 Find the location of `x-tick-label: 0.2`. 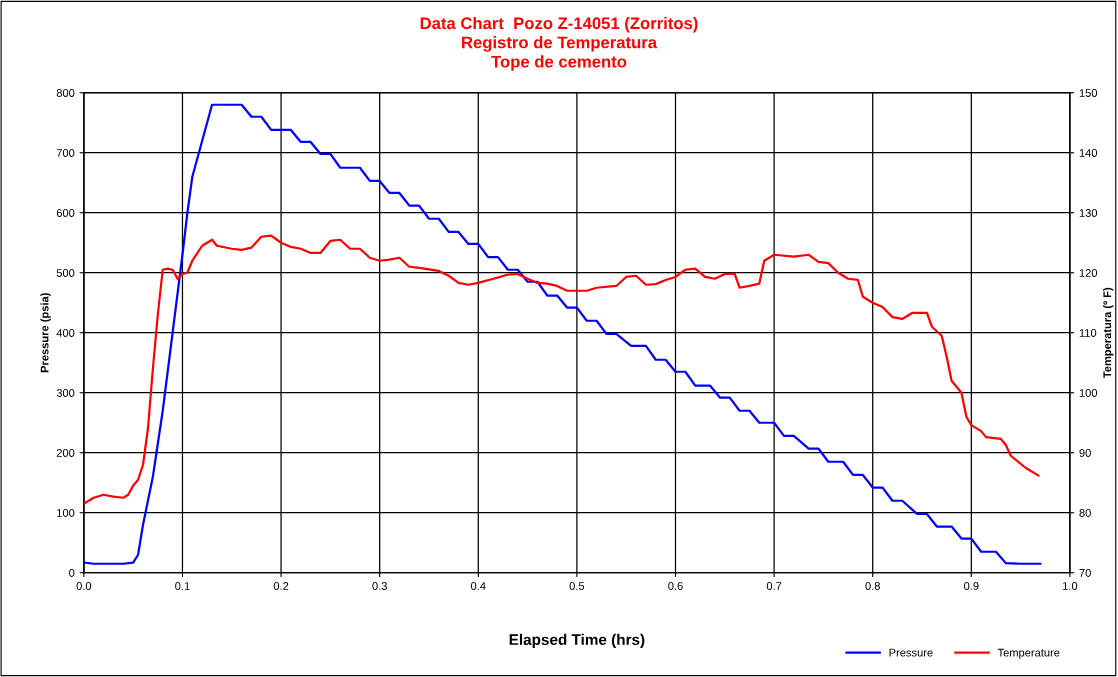

x-tick-label: 0.2 is located at coordinates (281, 586).